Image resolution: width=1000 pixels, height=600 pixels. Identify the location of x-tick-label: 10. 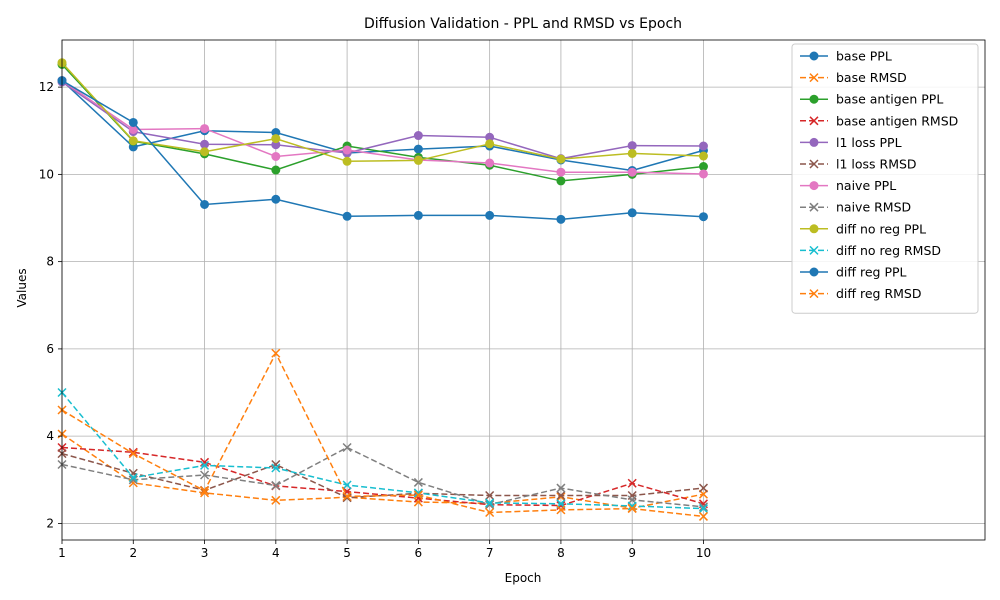
(703, 553).